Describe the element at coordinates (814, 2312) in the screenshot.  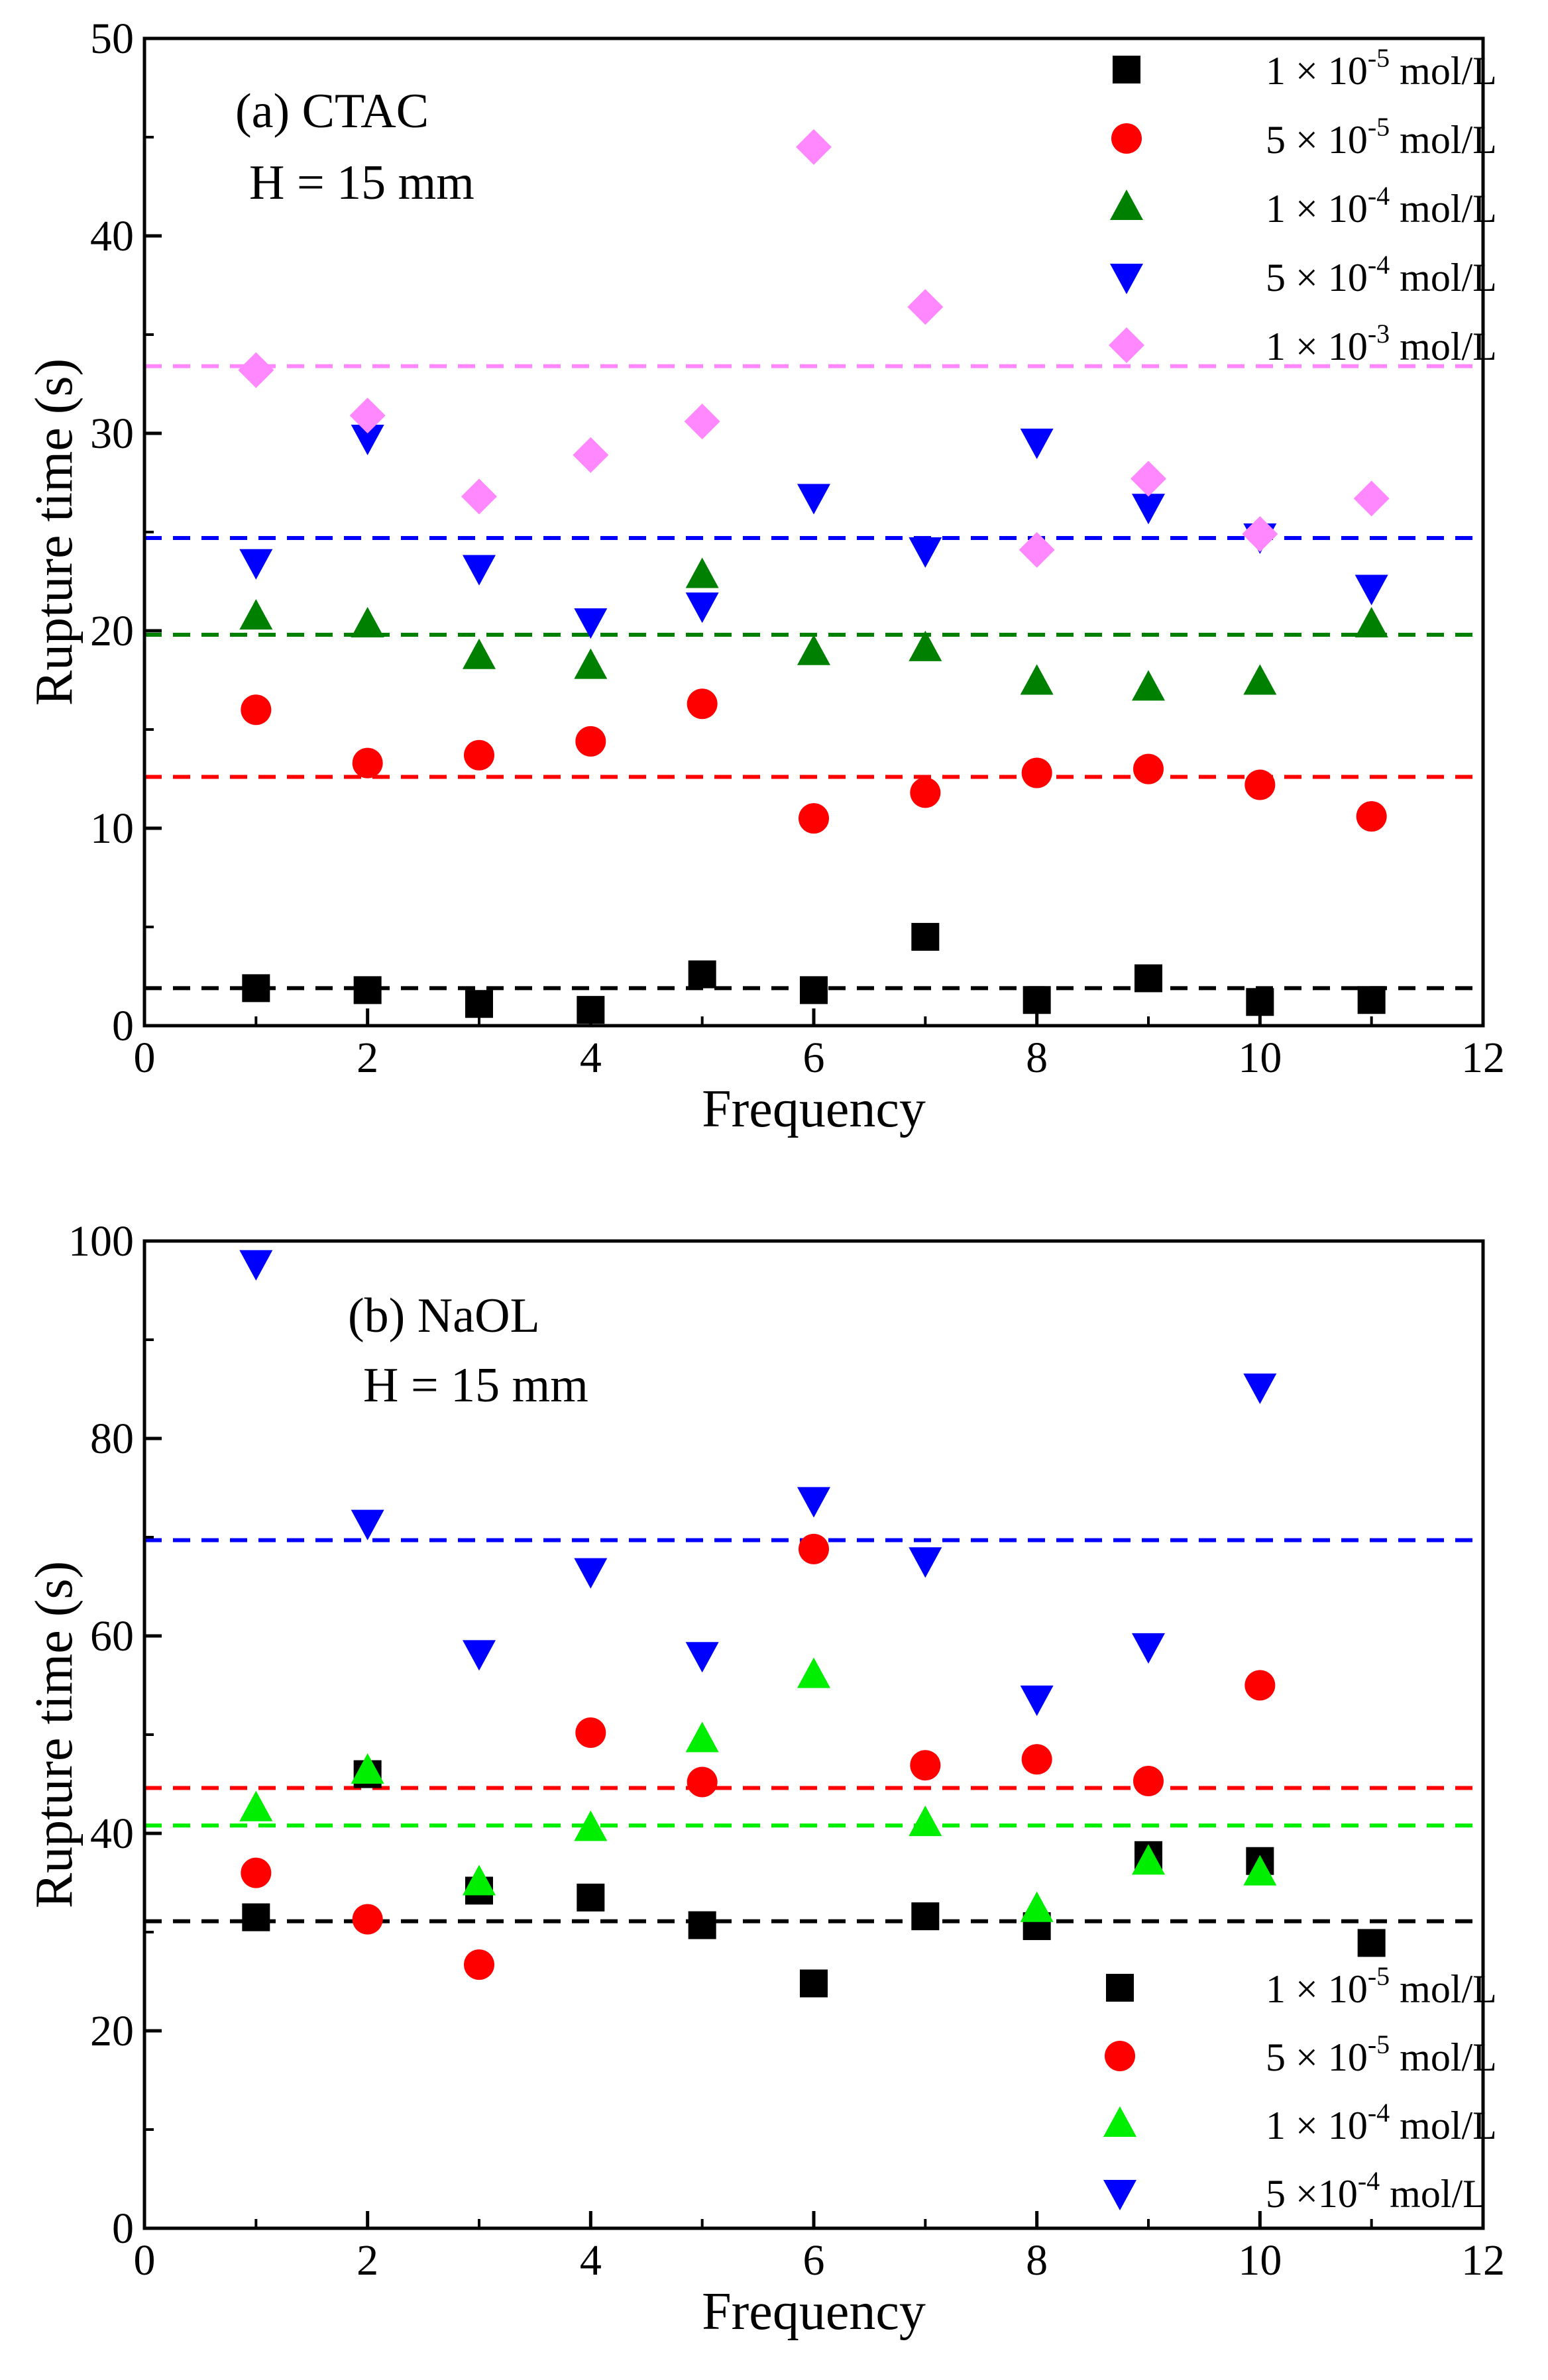
I see `panel-b-x-axis-title: Frequency` at that location.